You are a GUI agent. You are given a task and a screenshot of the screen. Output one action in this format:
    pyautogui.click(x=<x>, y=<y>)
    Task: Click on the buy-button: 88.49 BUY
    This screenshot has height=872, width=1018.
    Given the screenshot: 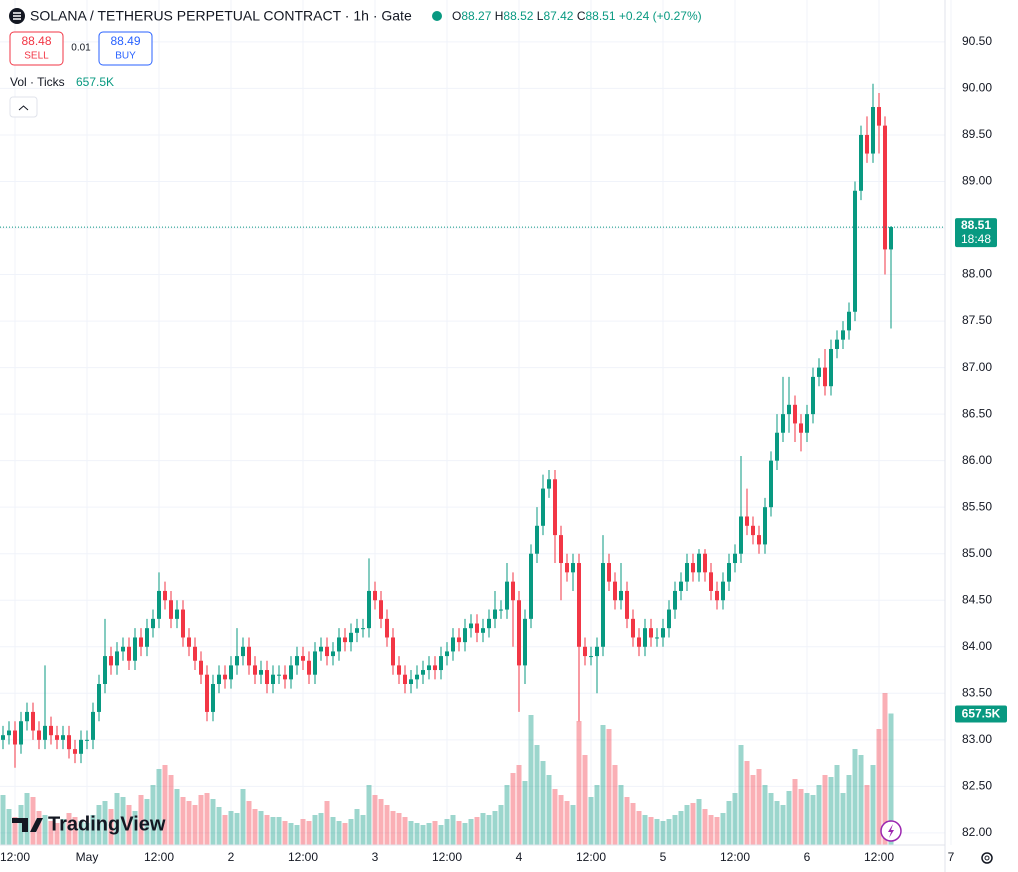 What is the action you would take?
    pyautogui.click(x=125, y=48)
    